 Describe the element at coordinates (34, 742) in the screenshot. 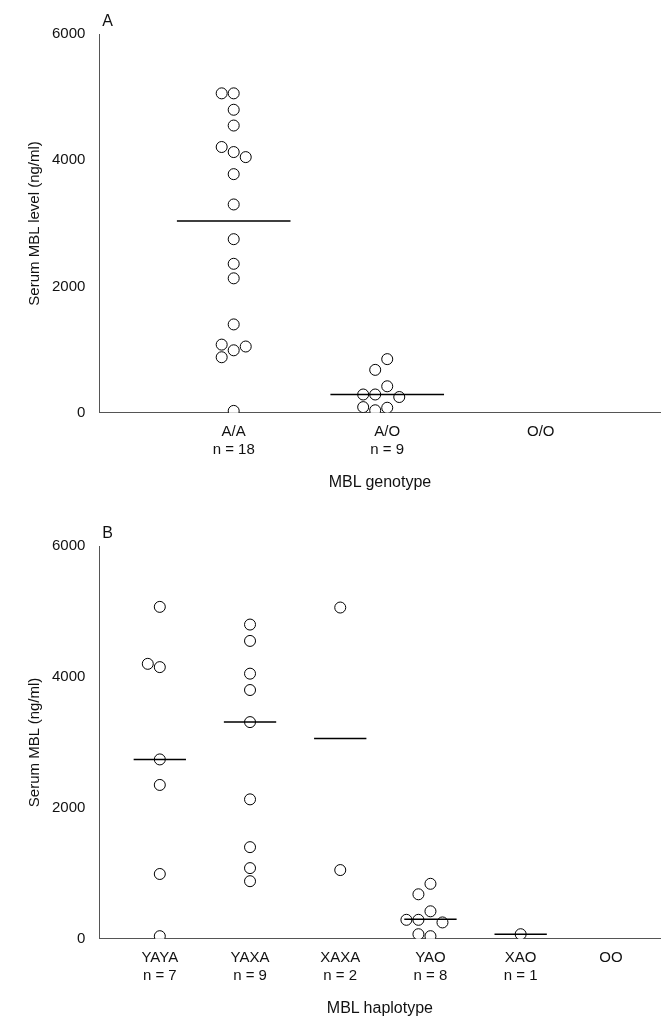

I see `y-axis-title: Serum MBL (ng/ml)` at that location.